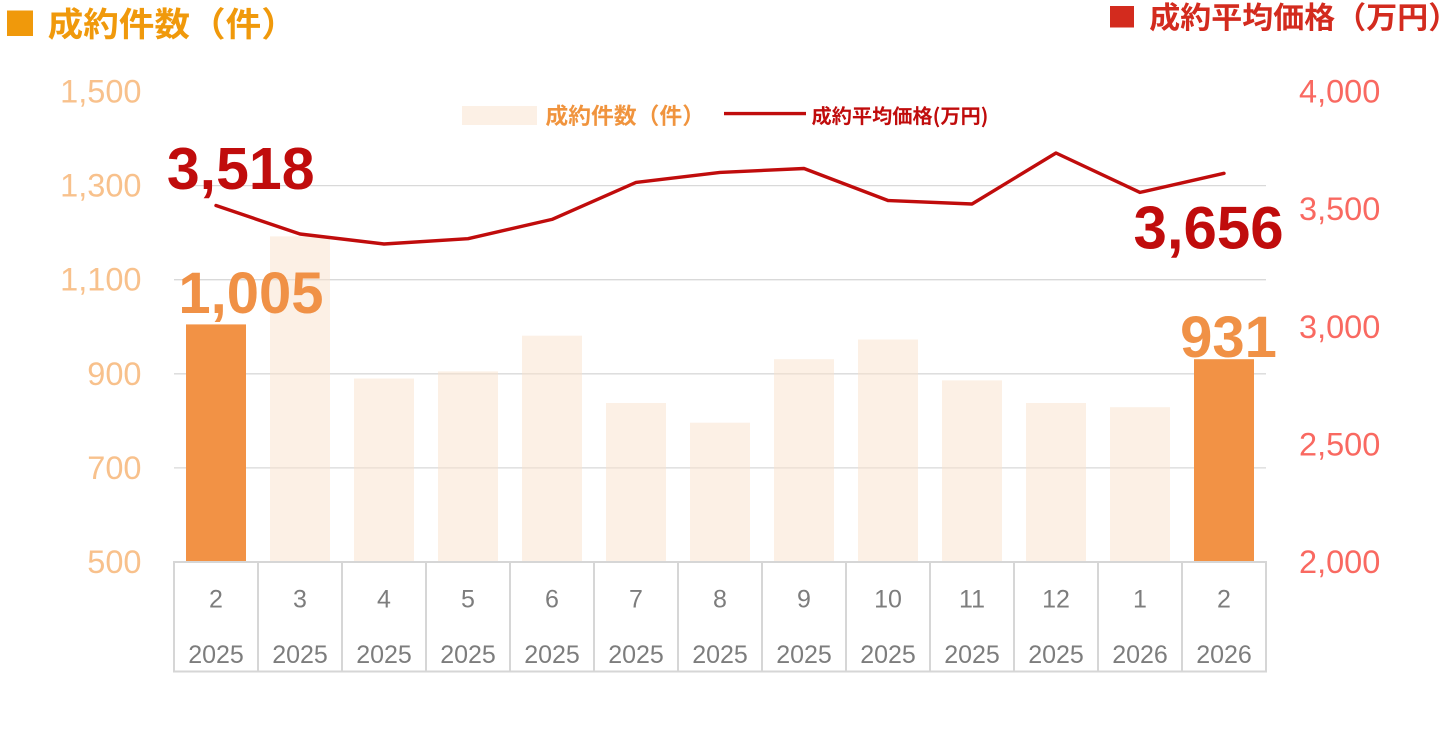  What do you see at coordinates (1140, 600) in the screenshot?
I see `svg-text: 1` at bounding box center [1140, 600].